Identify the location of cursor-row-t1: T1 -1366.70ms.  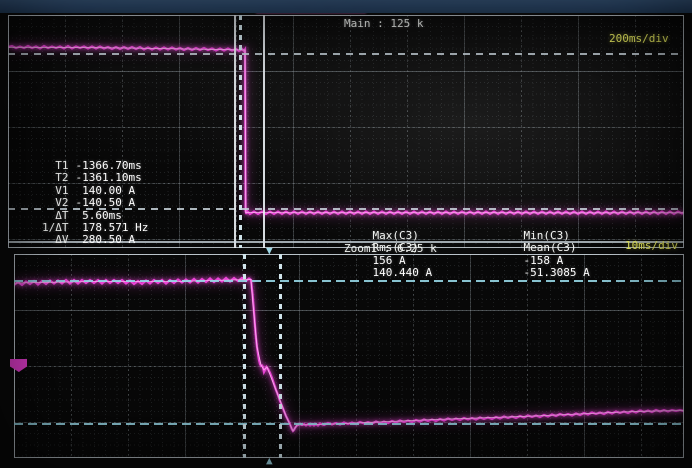
(95, 165).